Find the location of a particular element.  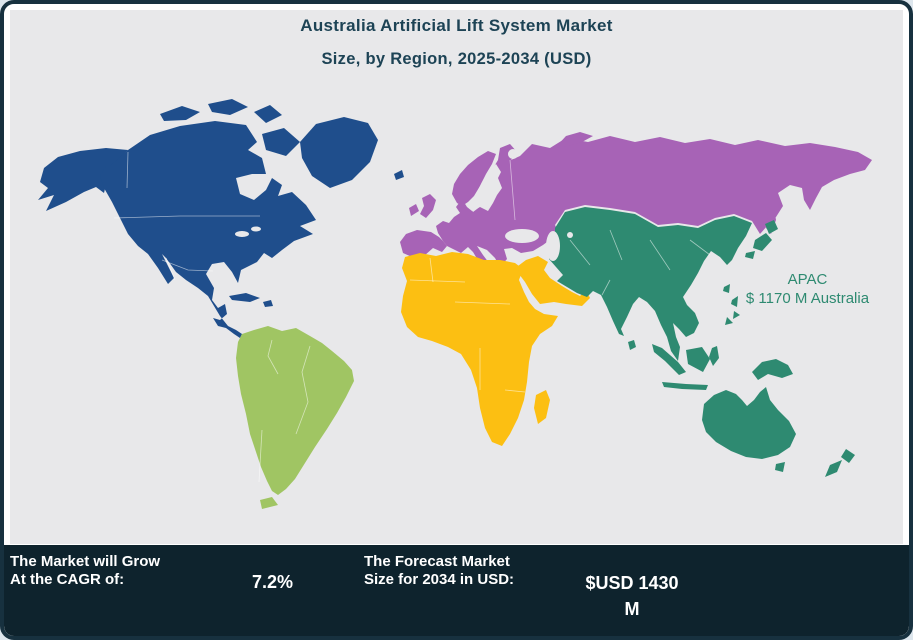

cagr-value: 7.2% is located at coordinates (273, 582).